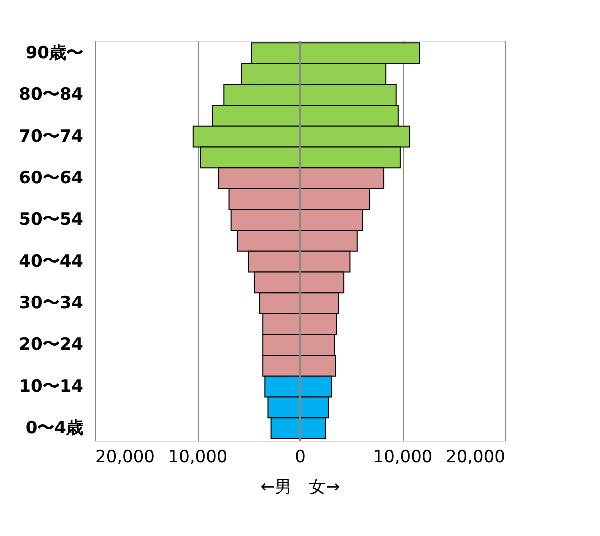  I want to click on x-tick-label: 0, so click(300, 458).